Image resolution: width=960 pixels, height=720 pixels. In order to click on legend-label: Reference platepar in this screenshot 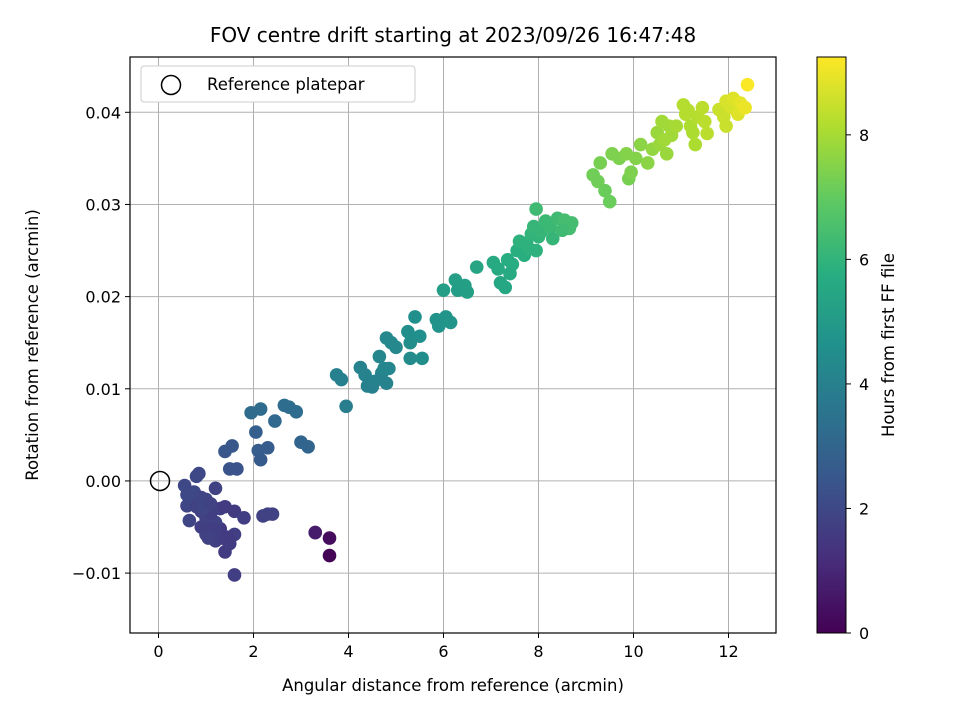, I will do `click(286, 84)`.